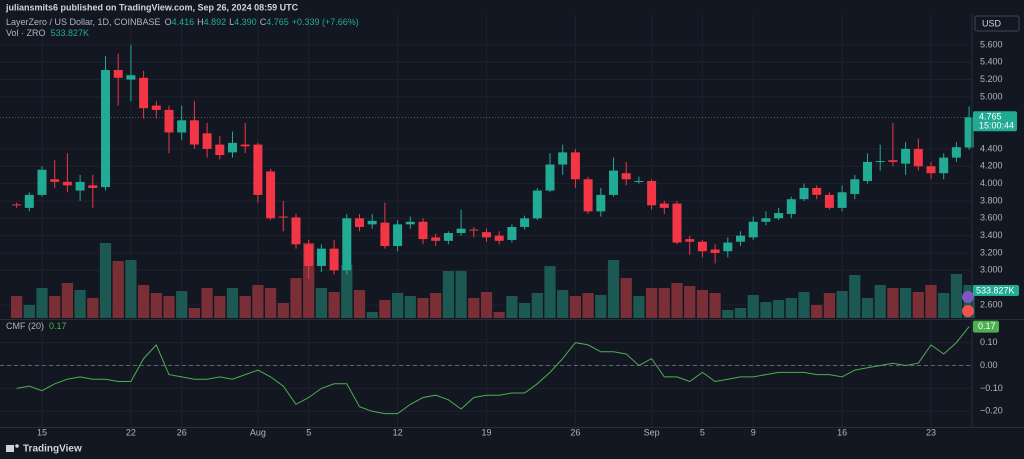 The height and width of the screenshot is (459, 1024). What do you see at coordinates (58, 326) in the screenshot?
I see `cmf-value: 0.17` at bounding box center [58, 326].